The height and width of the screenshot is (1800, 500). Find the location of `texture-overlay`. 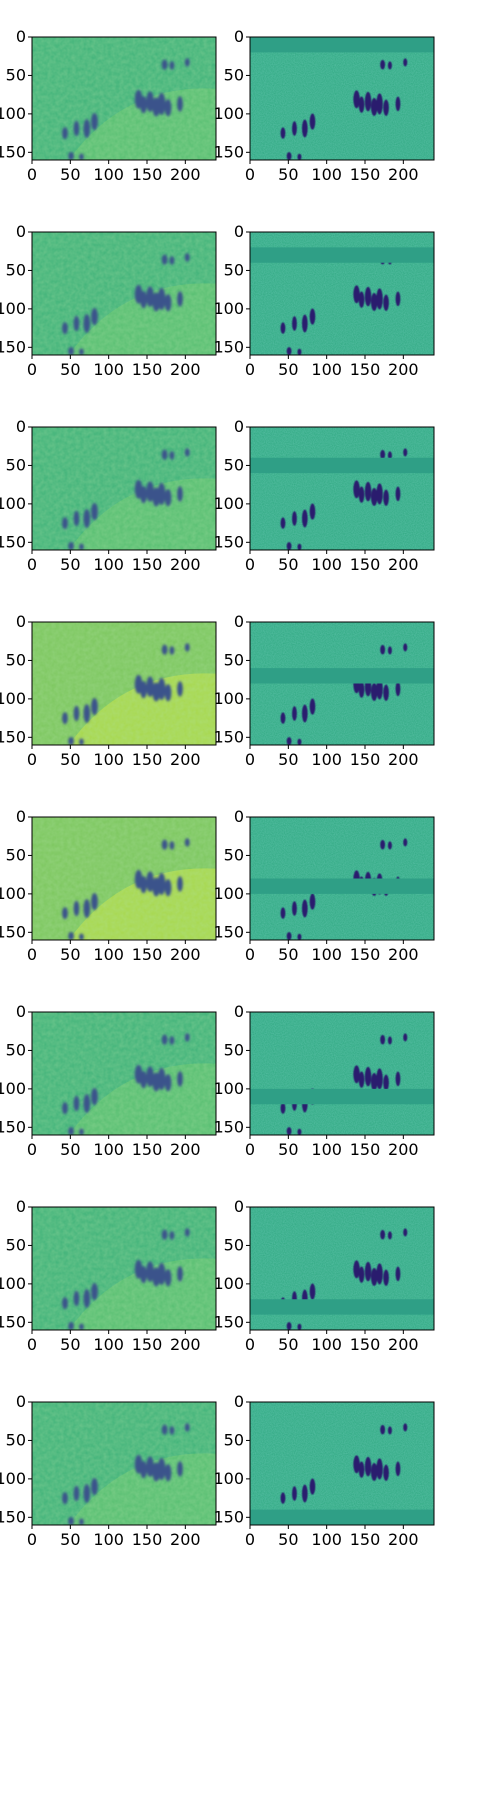

texture-overlay is located at coordinates (124, 98).